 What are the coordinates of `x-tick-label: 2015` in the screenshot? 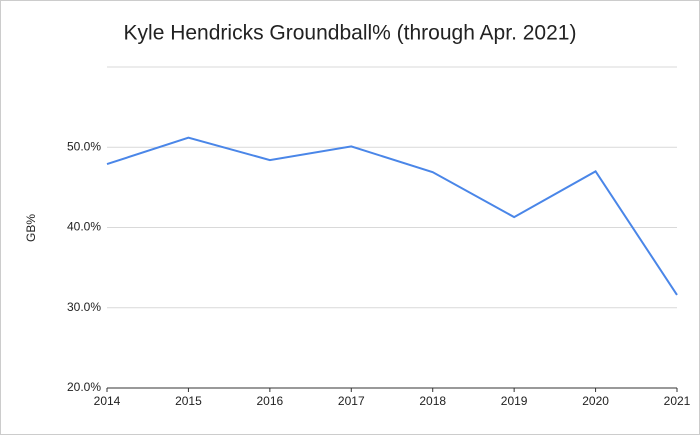 It's located at (188, 401).